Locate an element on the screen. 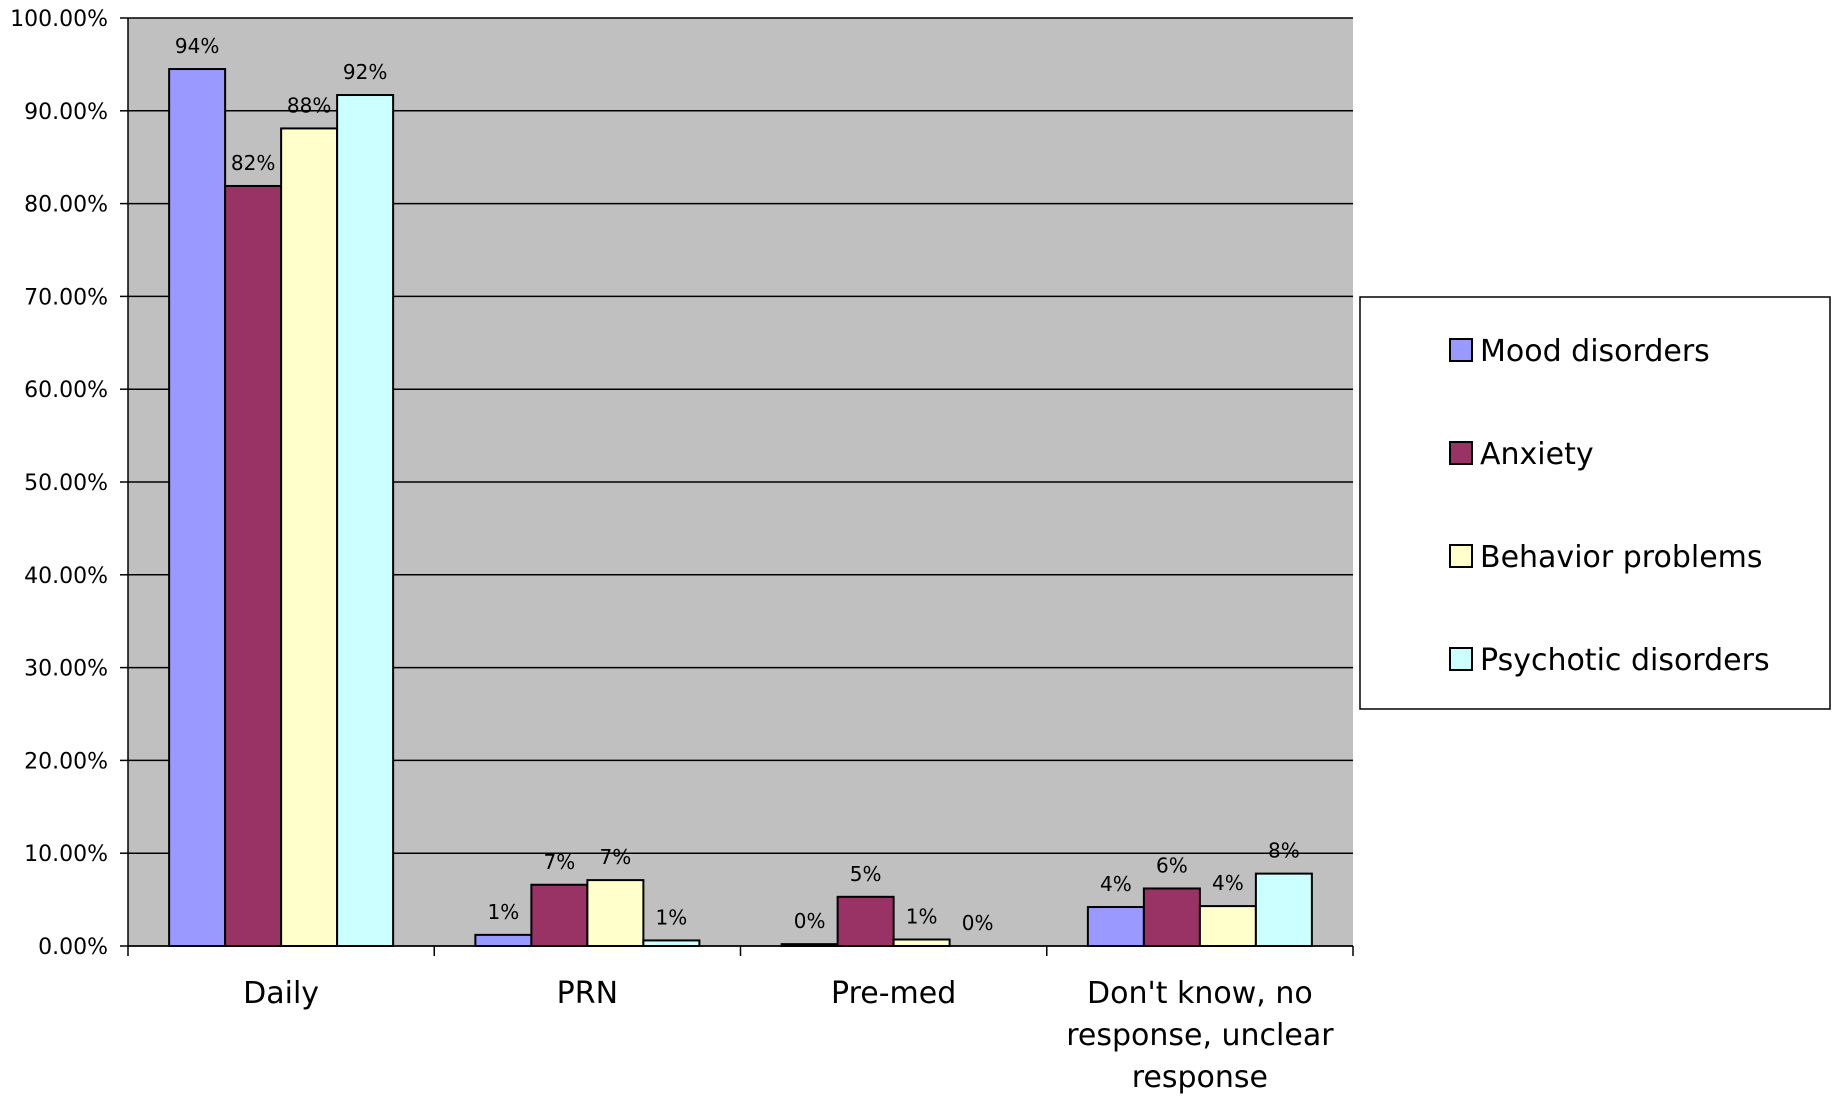 The width and height of the screenshot is (1835, 1100). data-label: 92% is located at coordinates (365, 72).